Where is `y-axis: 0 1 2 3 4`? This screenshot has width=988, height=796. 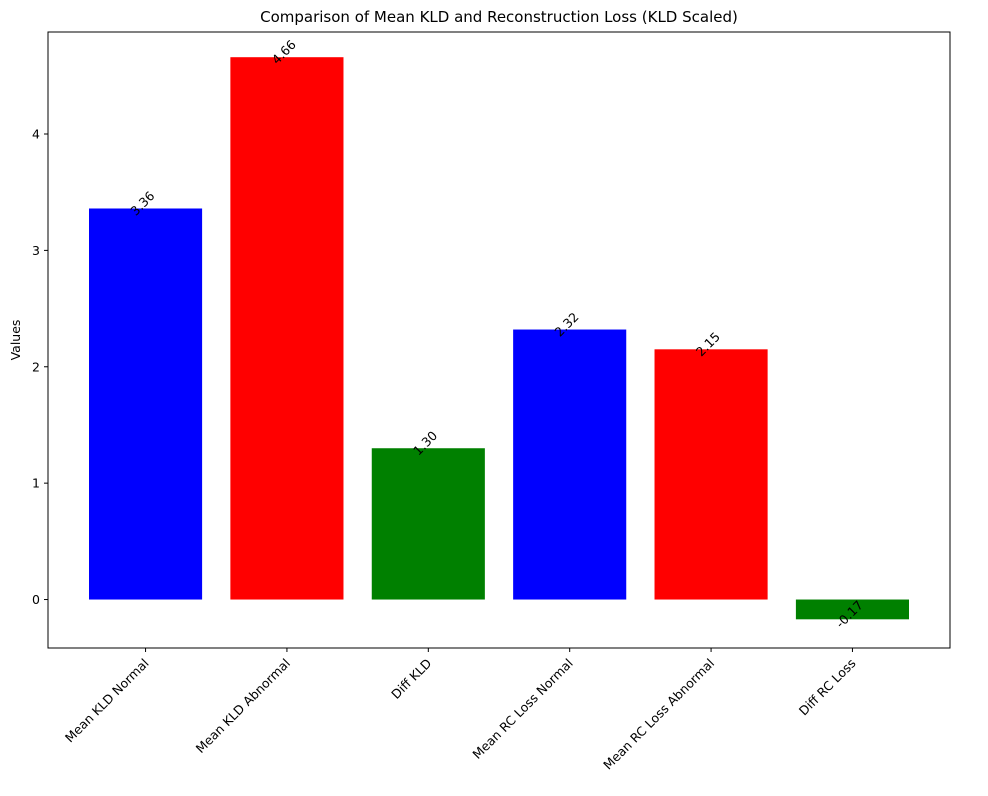 y-axis: 0 1 2 3 4 is located at coordinates (40, 367).